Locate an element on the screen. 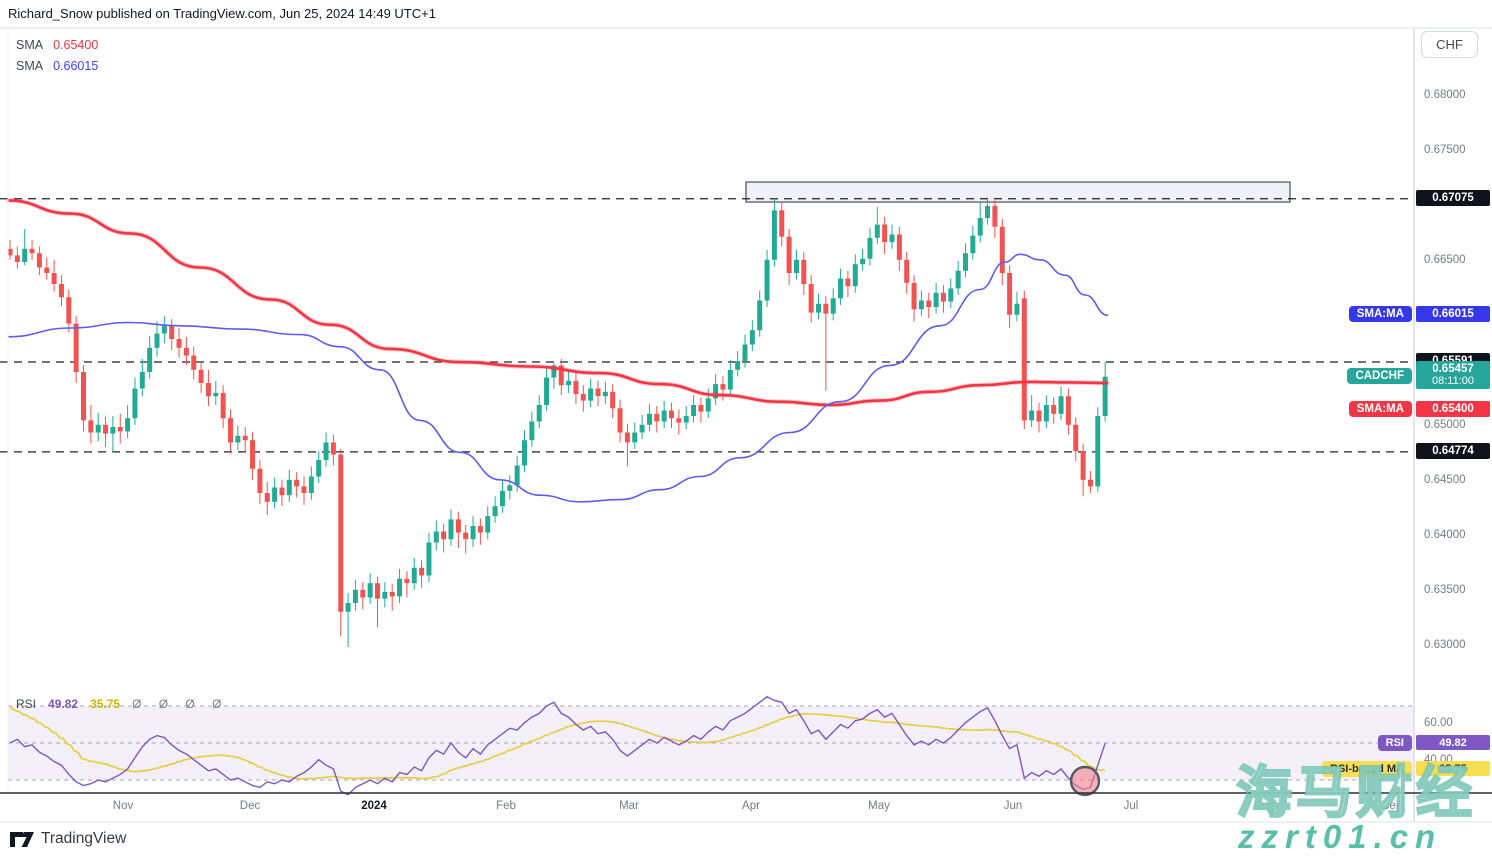 The width and height of the screenshot is (1492, 857). indicator-legend: SMA 0.65400 SMA 0.66015 is located at coordinates (57, 55).